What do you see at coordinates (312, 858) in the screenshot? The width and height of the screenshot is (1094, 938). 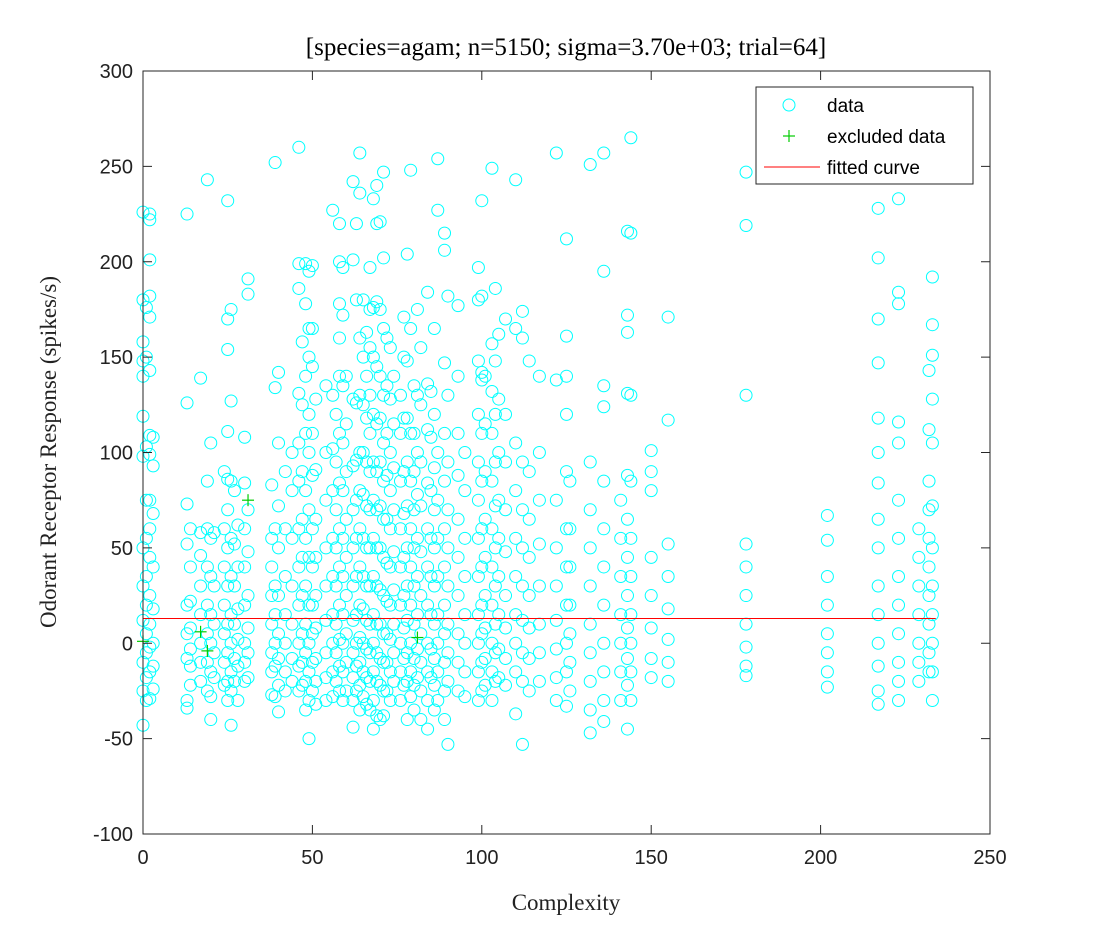 I see `x-tick-label: 50` at bounding box center [312, 858].